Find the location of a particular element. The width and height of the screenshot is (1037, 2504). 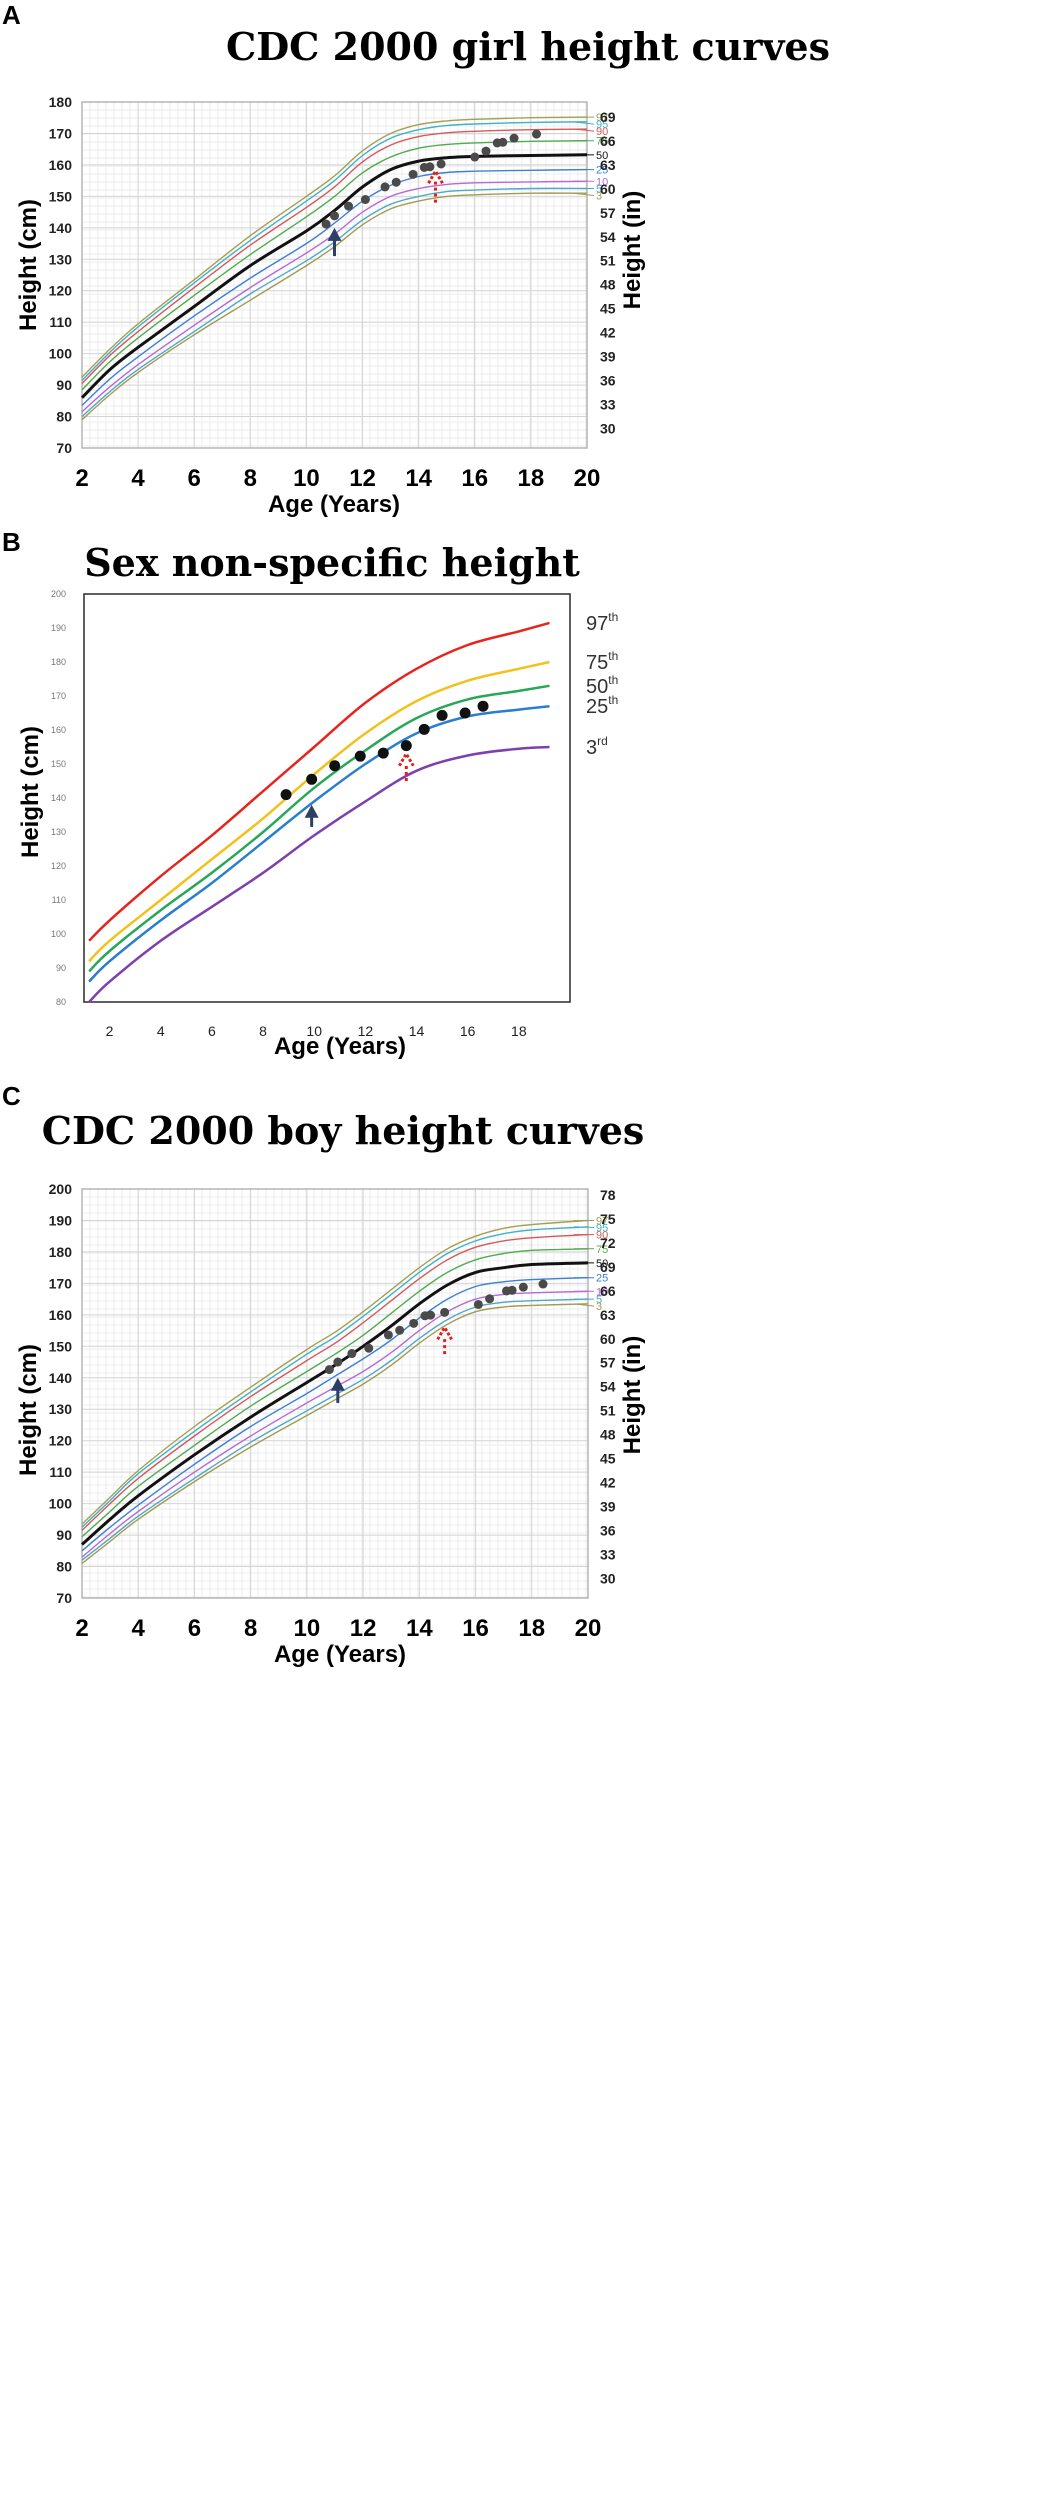

y-tick-label-right: 42 is located at coordinates (608, 333).